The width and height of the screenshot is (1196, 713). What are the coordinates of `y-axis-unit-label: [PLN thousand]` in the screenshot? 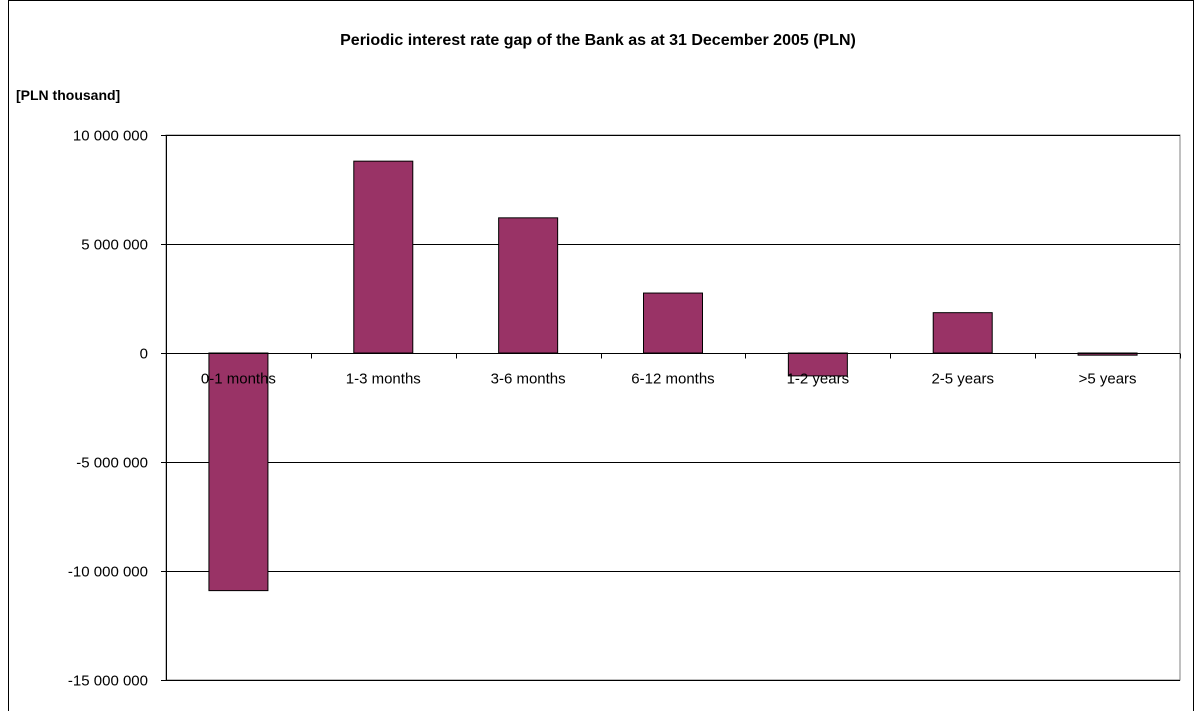 It's located at (68, 95).